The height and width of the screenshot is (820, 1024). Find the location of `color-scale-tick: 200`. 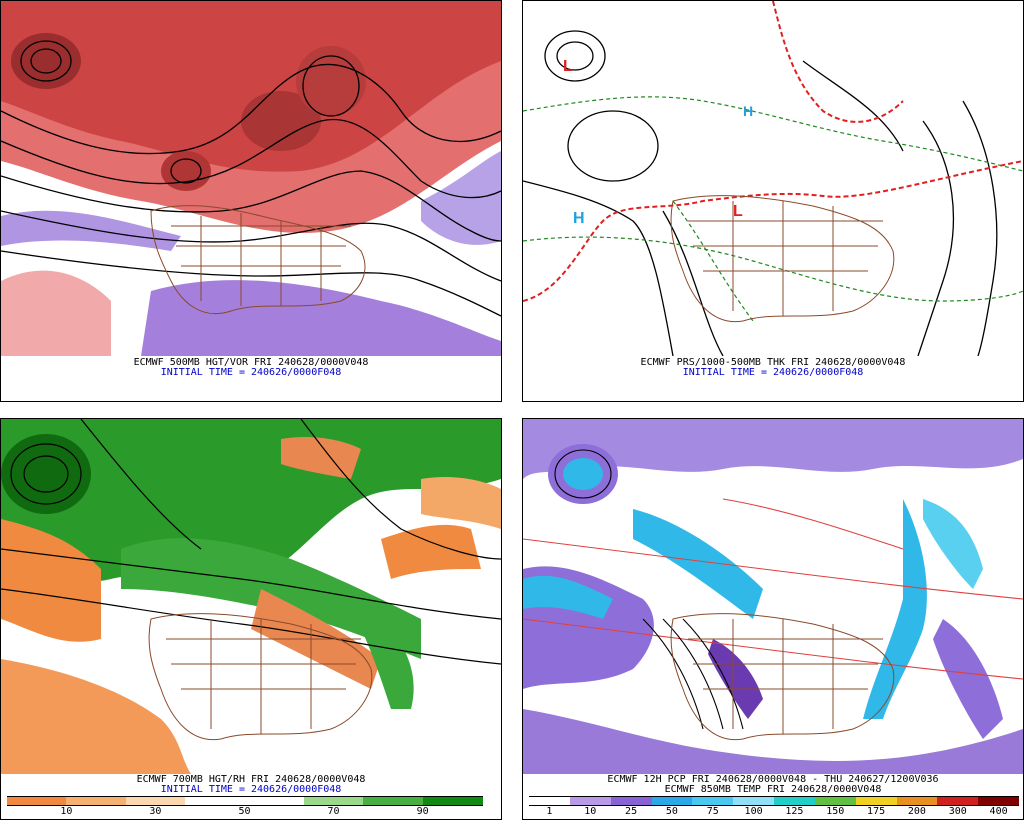

color-scale-tick: 200 is located at coordinates (916, 811).